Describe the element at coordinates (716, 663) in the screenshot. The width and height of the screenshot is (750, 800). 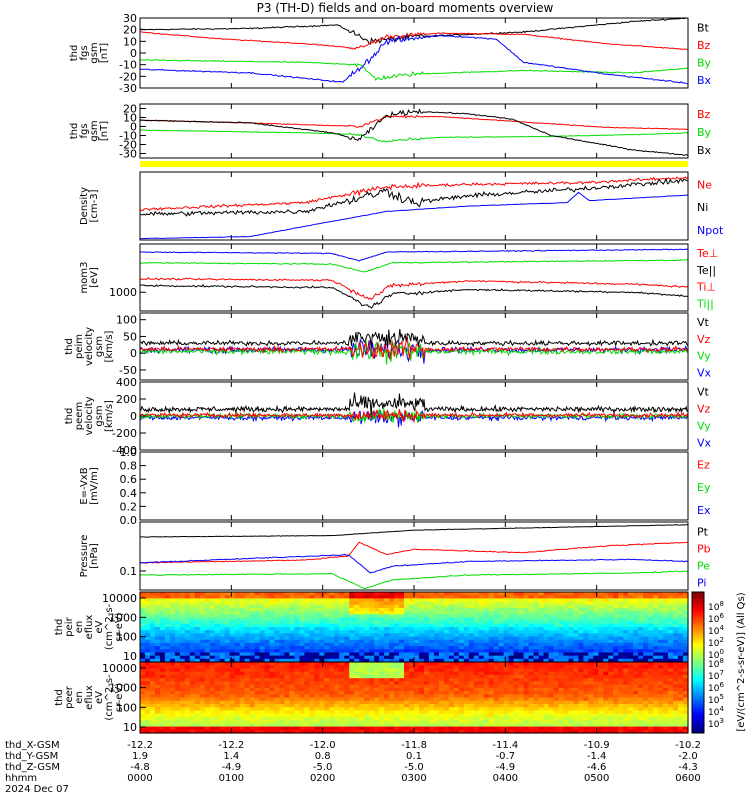
I see `colorbar-tick-bottom: 10⁸` at that location.